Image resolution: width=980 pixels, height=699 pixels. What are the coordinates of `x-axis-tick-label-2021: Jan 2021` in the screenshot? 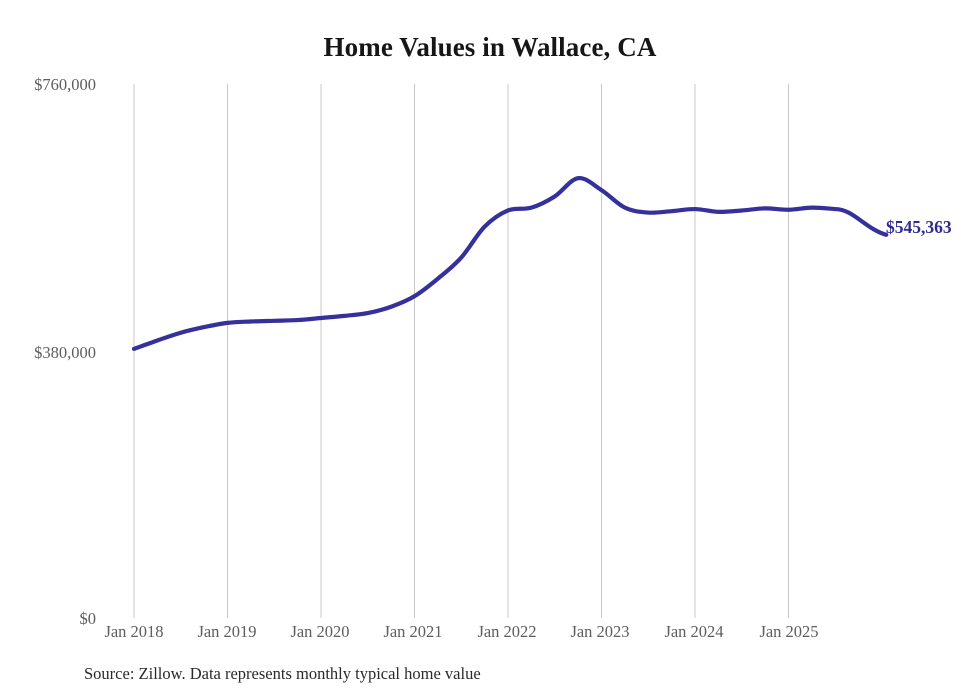 It's located at (413, 631).